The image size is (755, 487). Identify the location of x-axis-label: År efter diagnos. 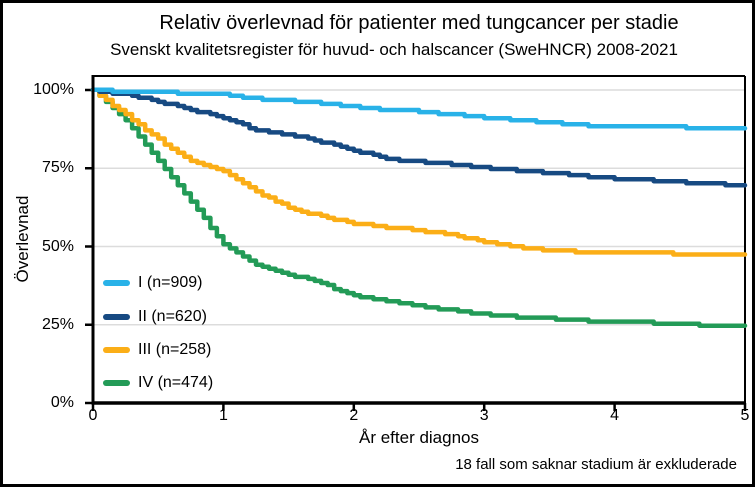
(418, 437).